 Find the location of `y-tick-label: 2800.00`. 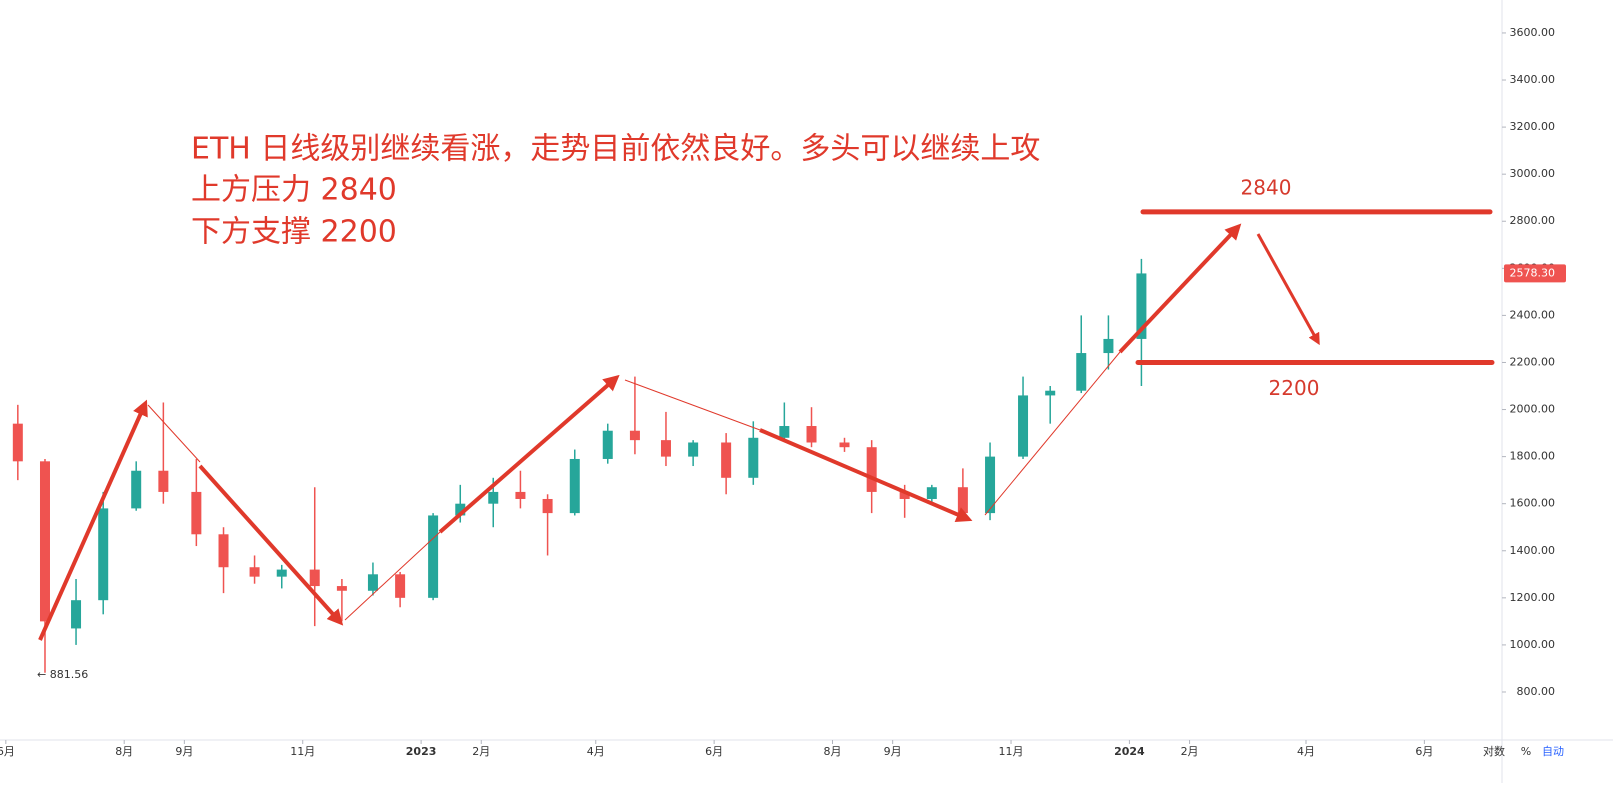

y-tick-label: 2800.00 is located at coordinates (1533, 220).